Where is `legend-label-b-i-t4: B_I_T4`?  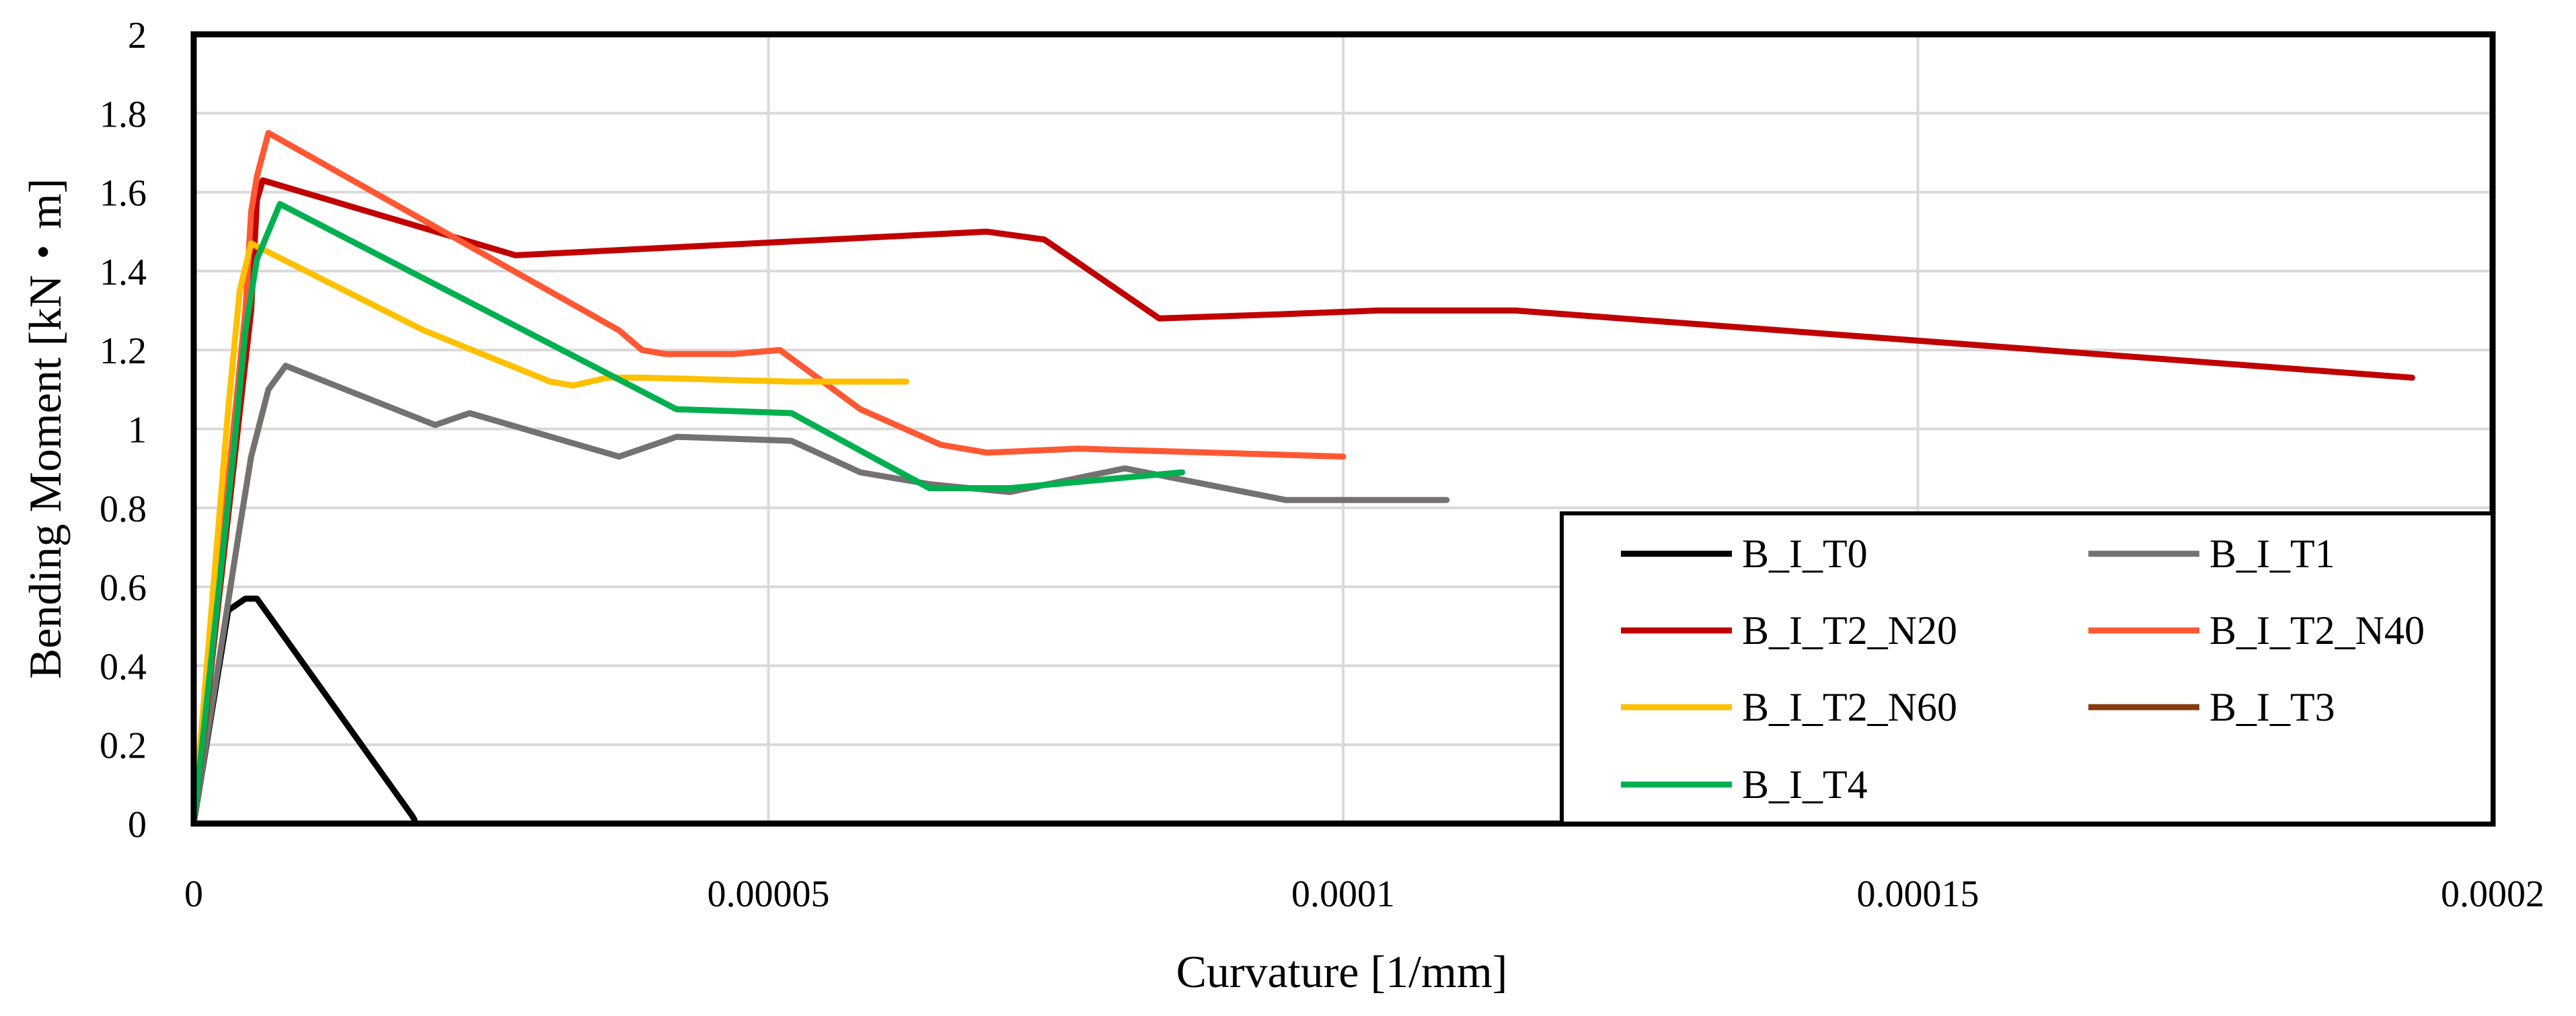 legend-label-b-i-t4: B_I_T4 is located at coordinates (1805, 784).